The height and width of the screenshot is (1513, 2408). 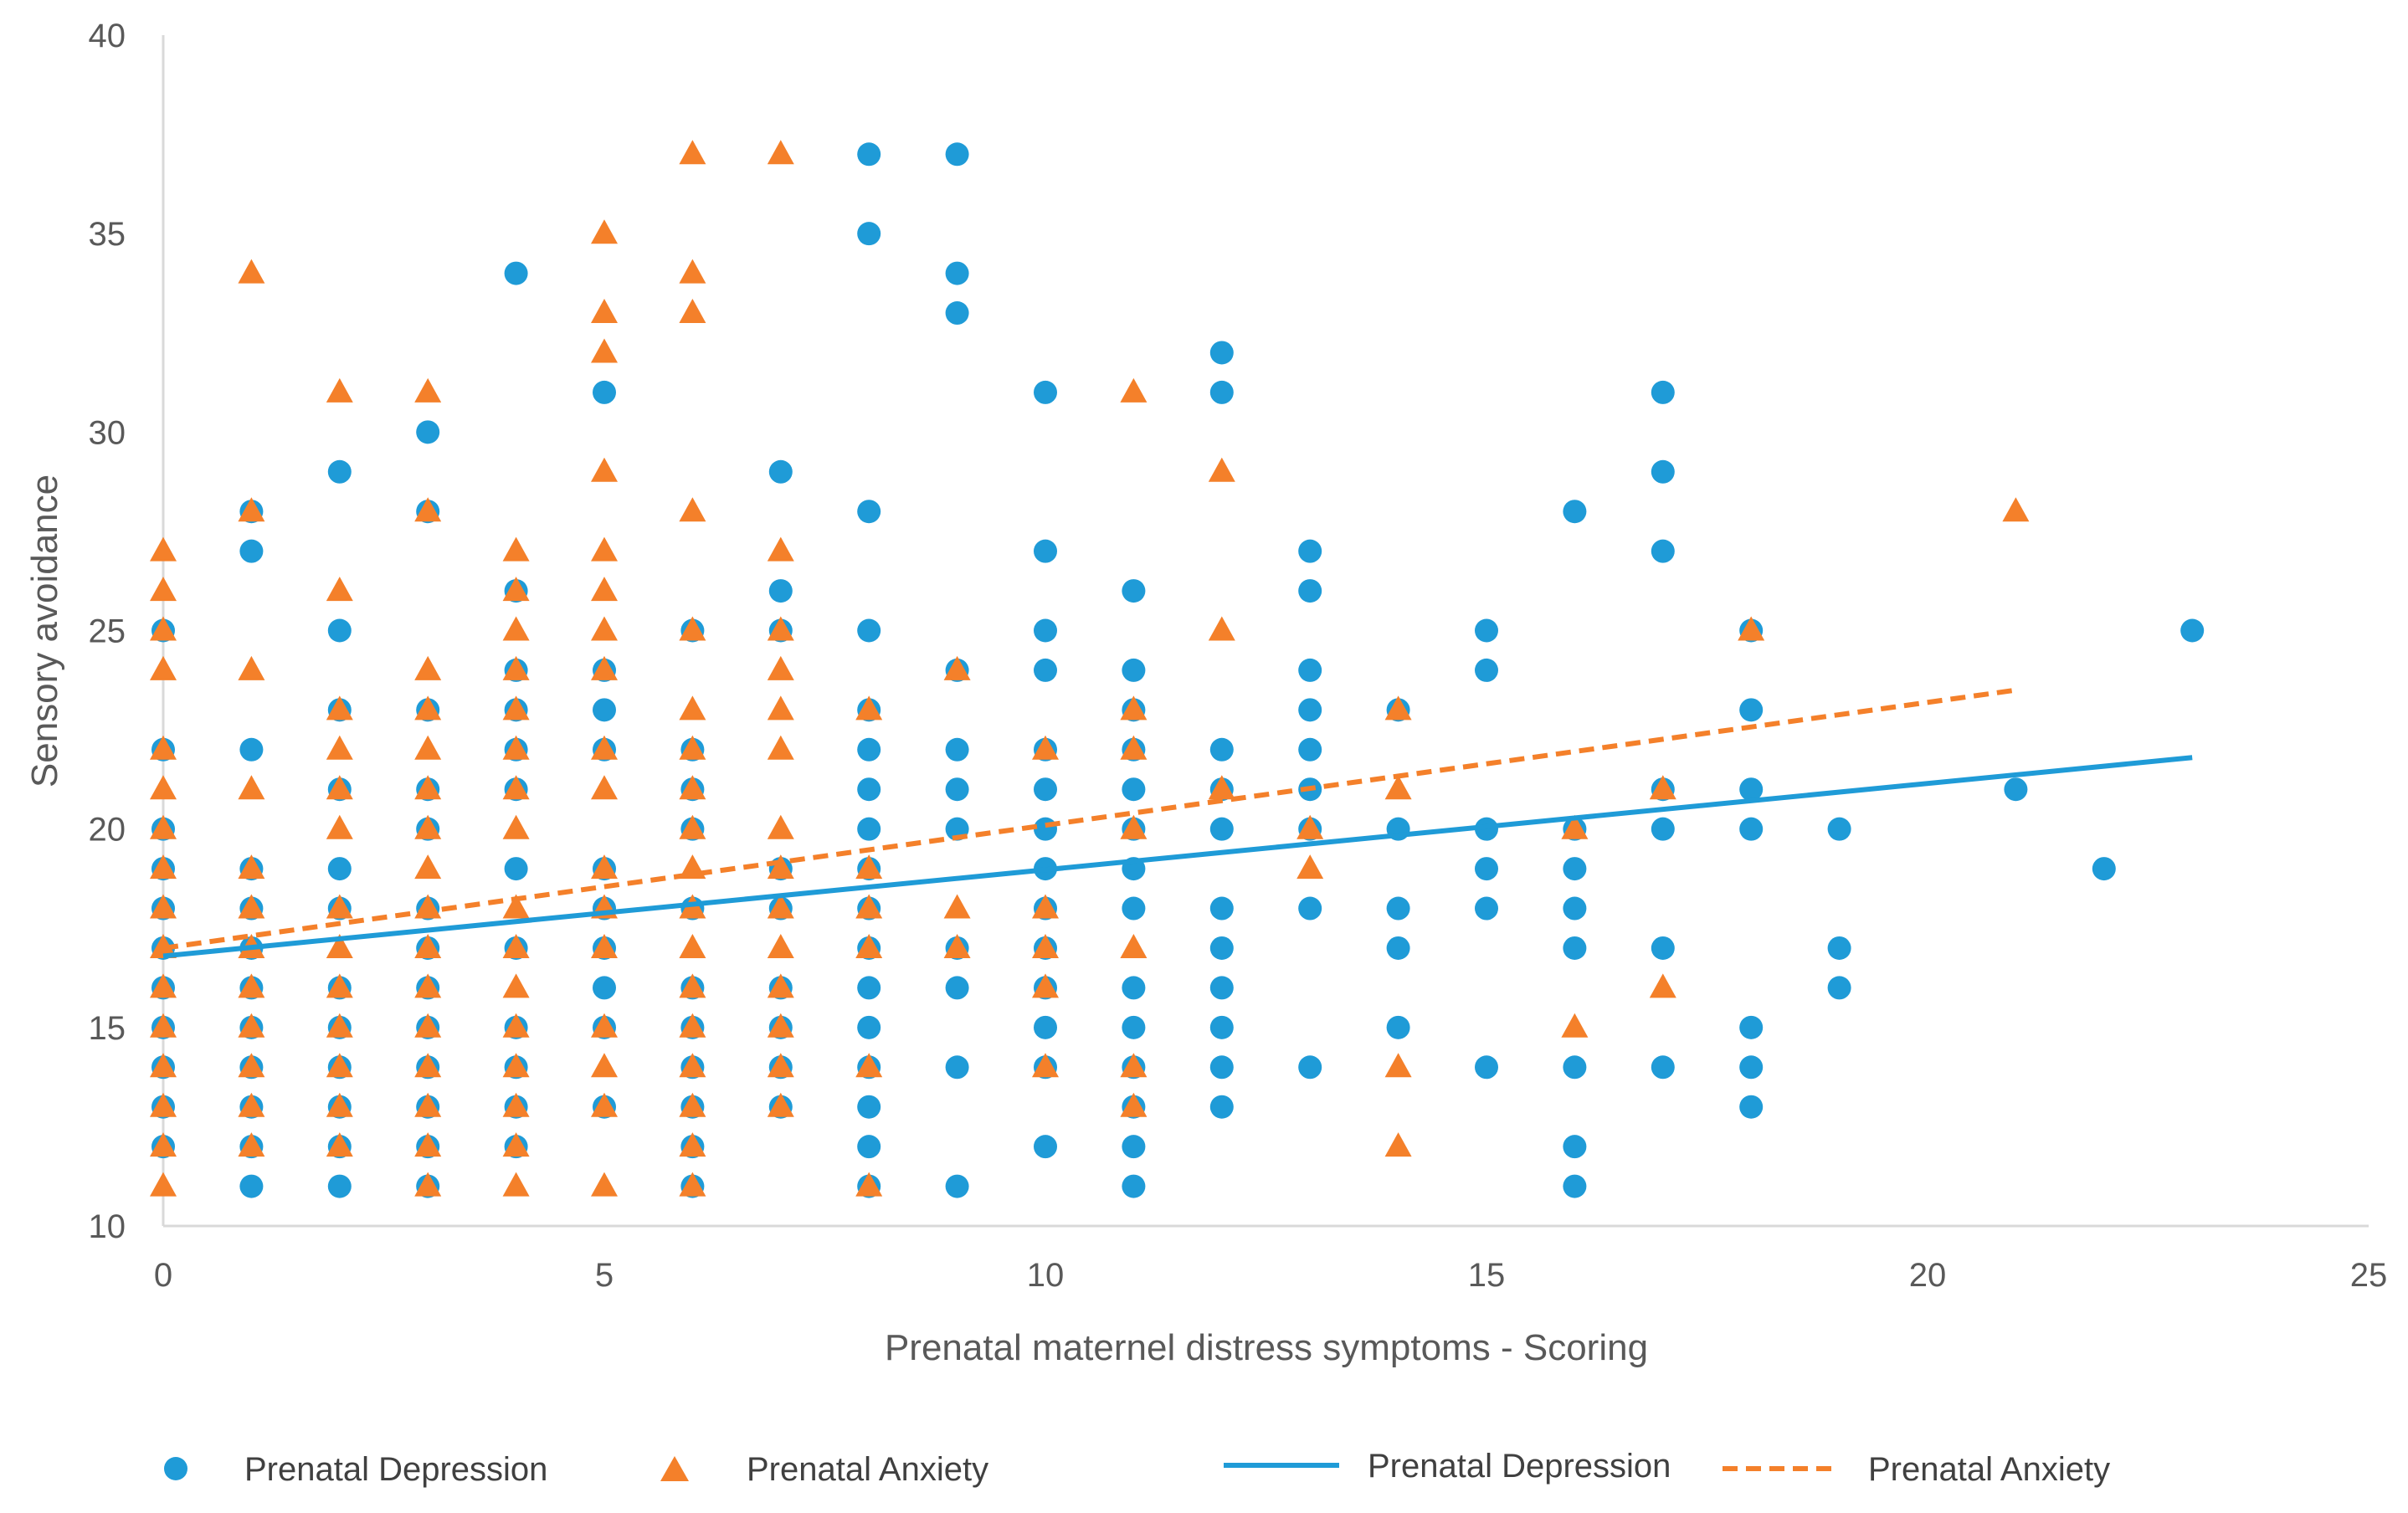 What do you see at coordinates (107, 1226) in the screenshot?
I see `y-tick-label: 10` at bounding box center [107, 1226].